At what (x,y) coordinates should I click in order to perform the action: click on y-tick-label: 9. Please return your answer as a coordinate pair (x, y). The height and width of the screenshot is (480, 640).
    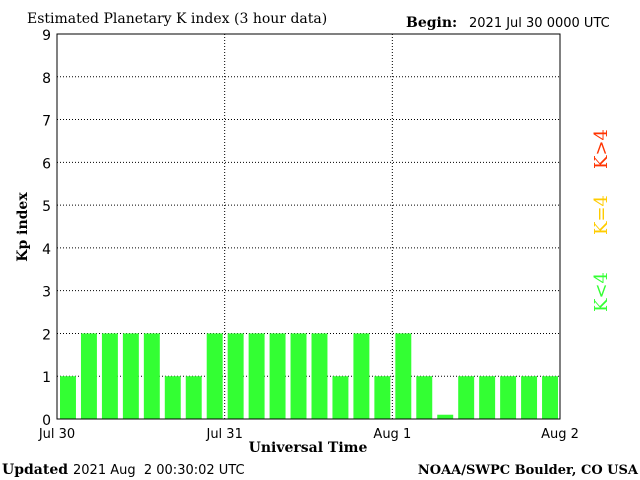
    Looking at the image, I should click on (46, 36).